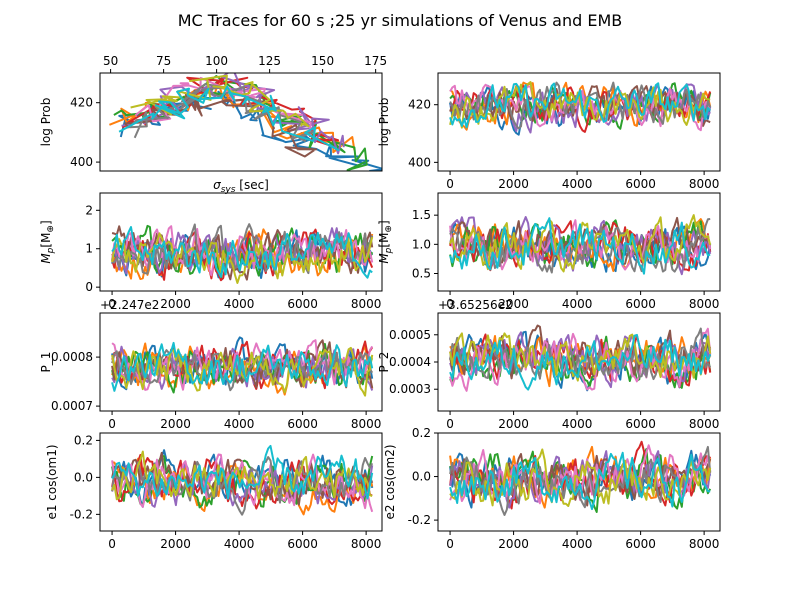 Image resolution: width=800 pixels, height=600 pixels. Describe the element at coordinates (89, 287) in the screenshot. I see `y-tick-label: 0` at that location.